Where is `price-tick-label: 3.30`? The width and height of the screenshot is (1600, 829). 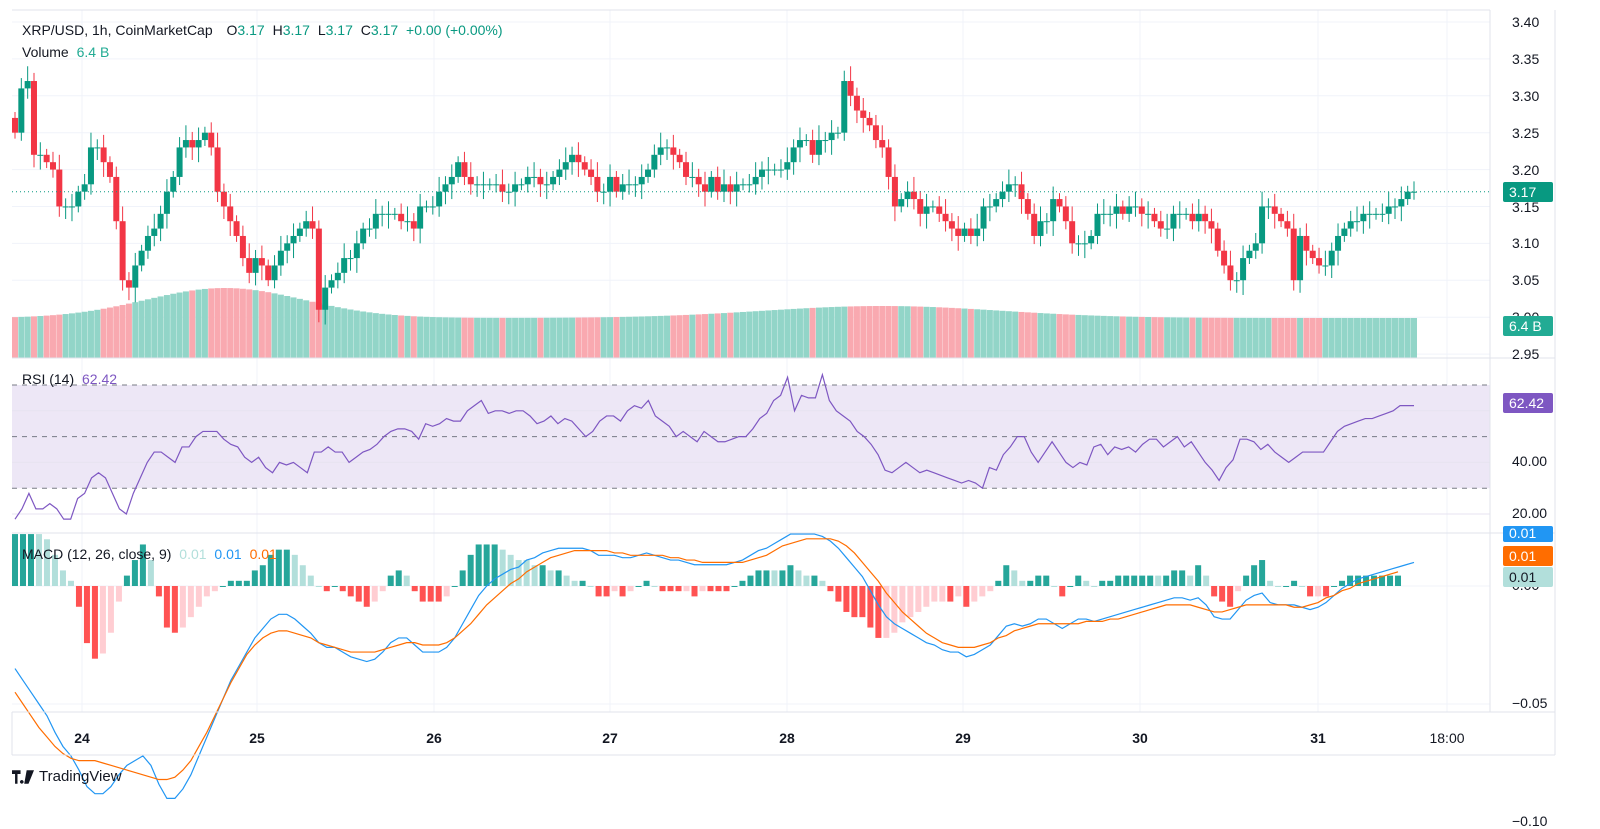 price-tick-label: 3.30 is located at coordinates (1526, 95).